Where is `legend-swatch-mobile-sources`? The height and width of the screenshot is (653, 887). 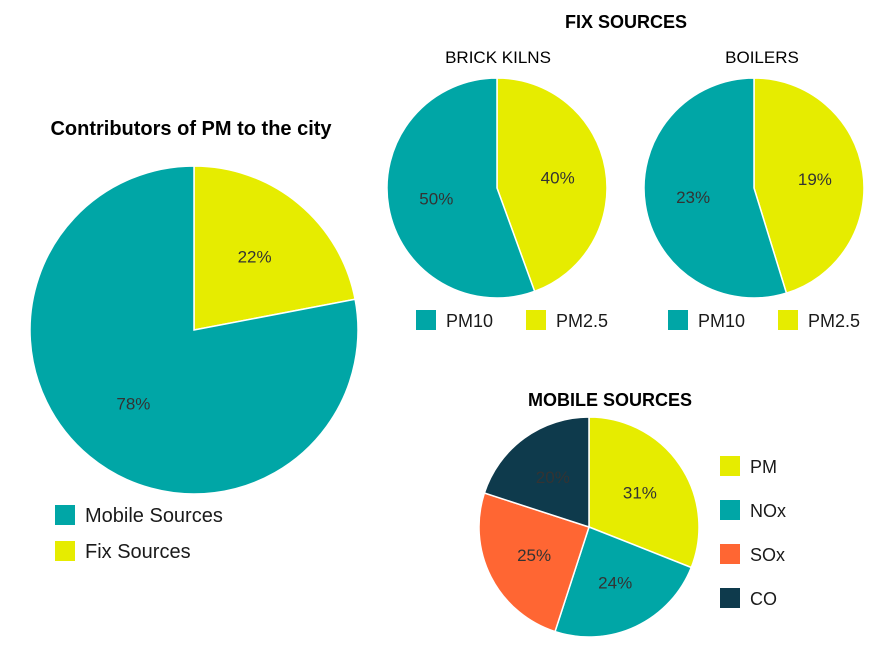
legend-swatch-mobile-sources is located at coordinates (65, 515).